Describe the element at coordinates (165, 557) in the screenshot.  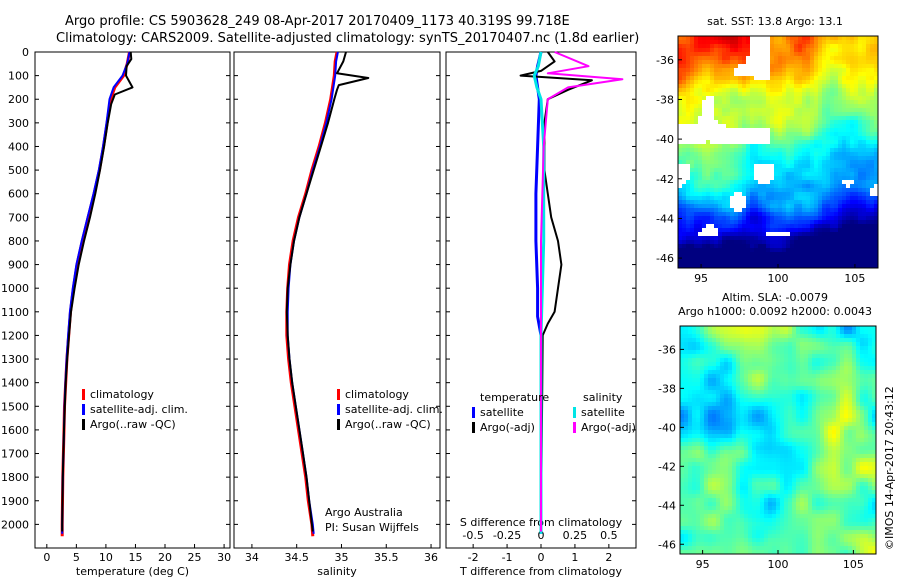
I see `x-tick-label: 20` at that location.